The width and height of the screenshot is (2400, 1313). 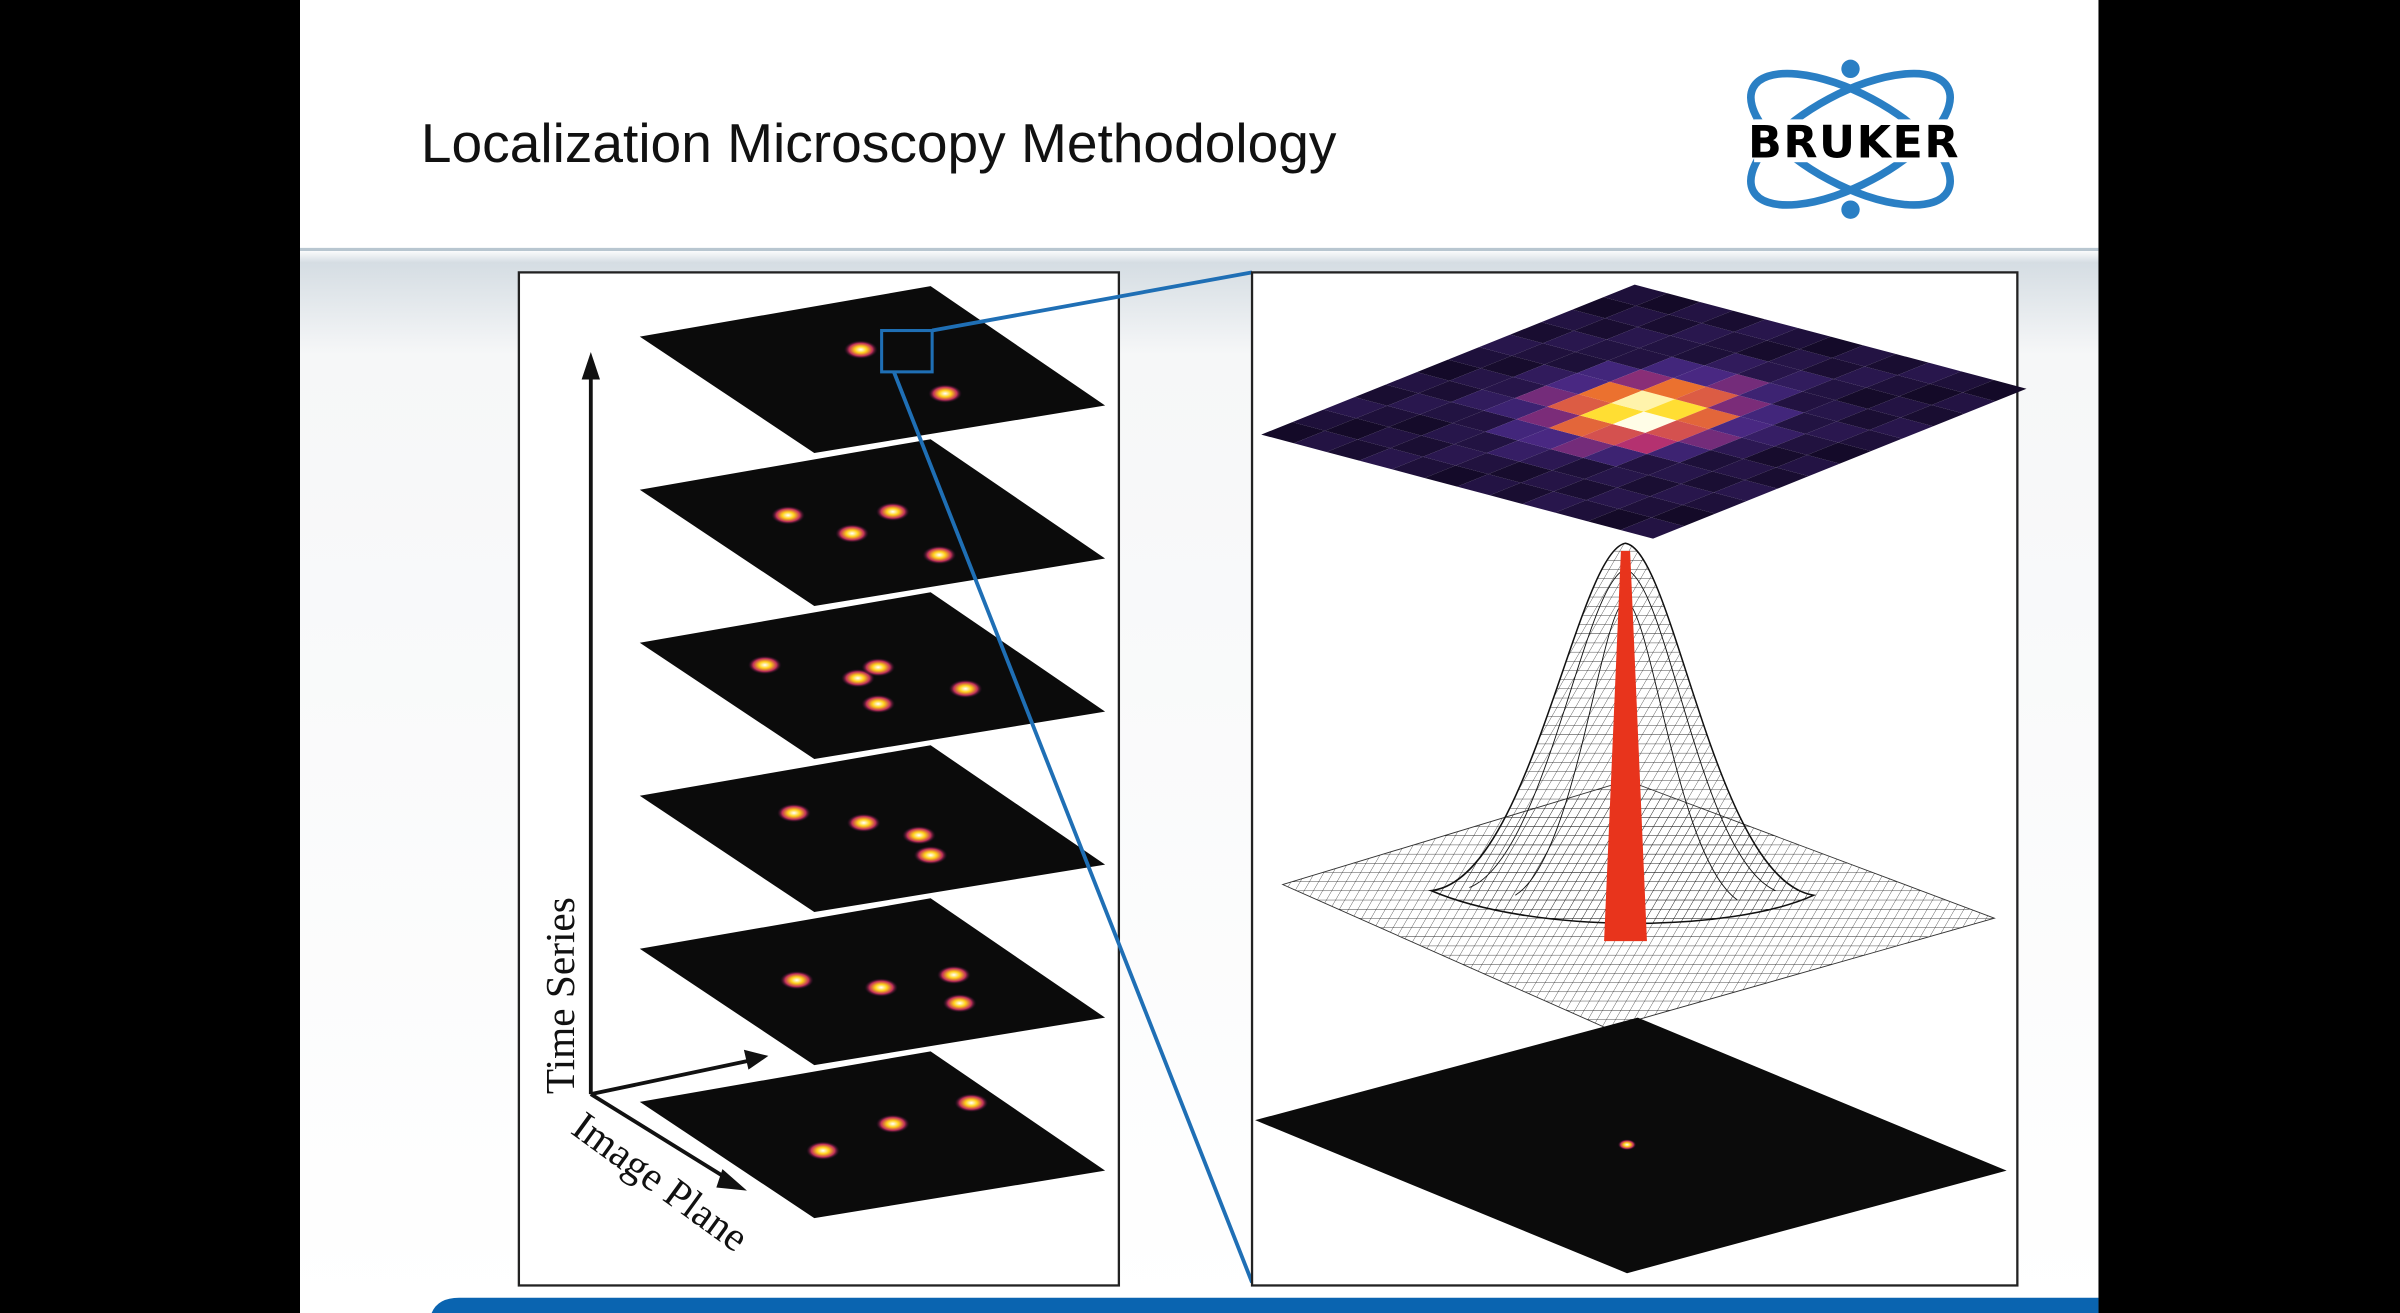 What do you see at coordinates (1625, 746) in the screenshot?
I see `localization-peak` at bounding box center [1625, 746].